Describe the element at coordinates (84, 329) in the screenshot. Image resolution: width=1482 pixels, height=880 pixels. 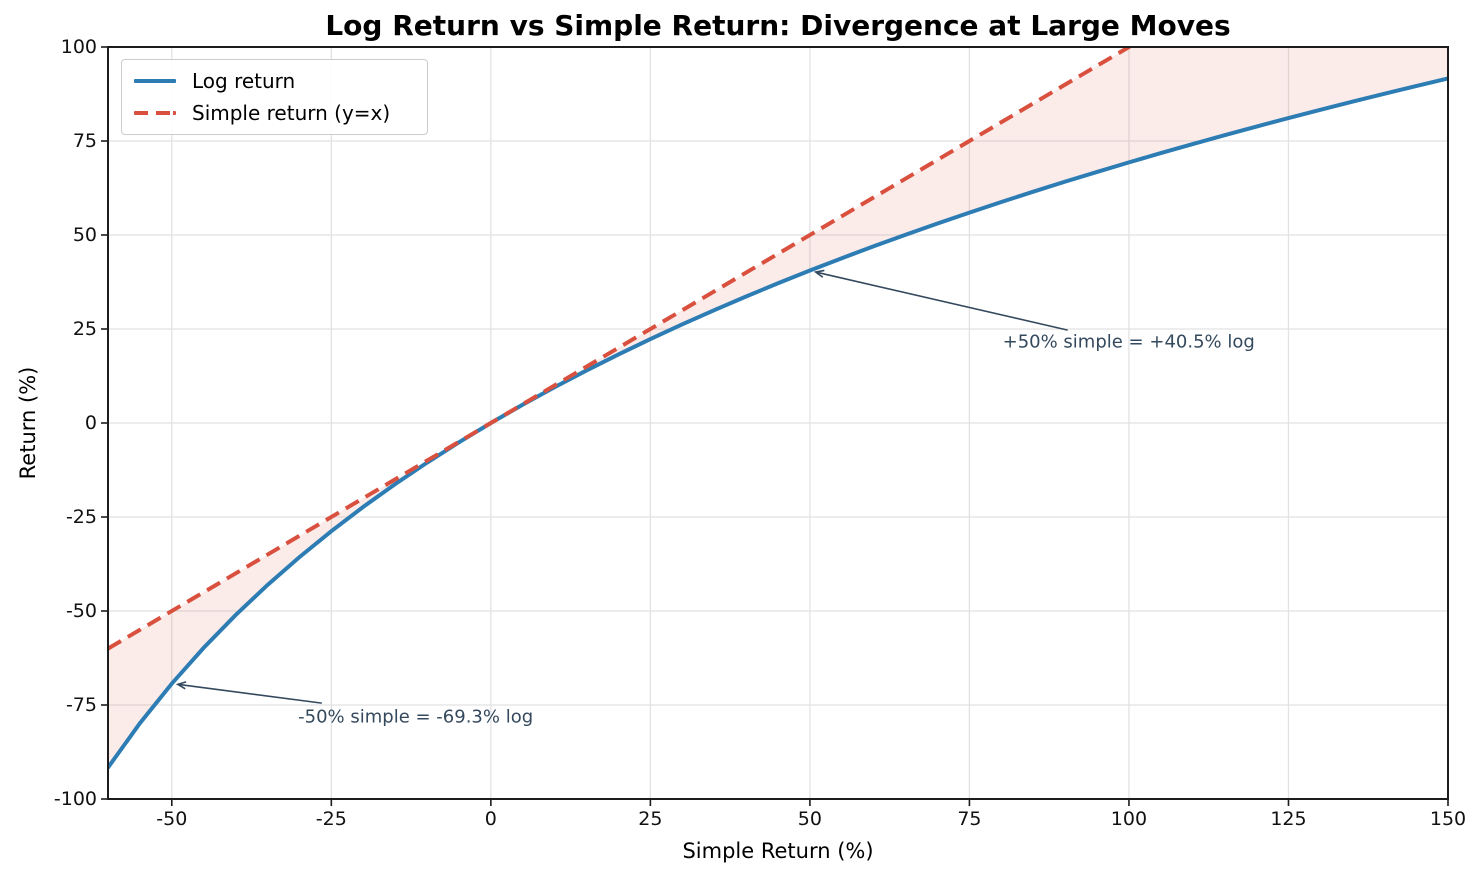
I see `y-tick-label: 25` at that location.